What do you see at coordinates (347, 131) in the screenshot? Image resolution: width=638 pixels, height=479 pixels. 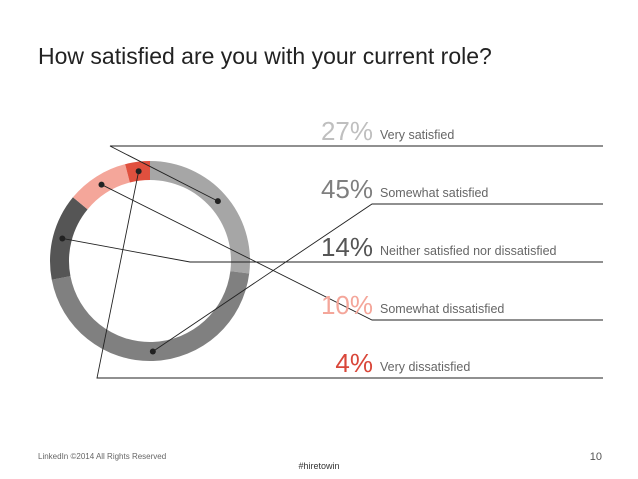 I see `legend-percent: 27%` at bounding box center [347, 131].